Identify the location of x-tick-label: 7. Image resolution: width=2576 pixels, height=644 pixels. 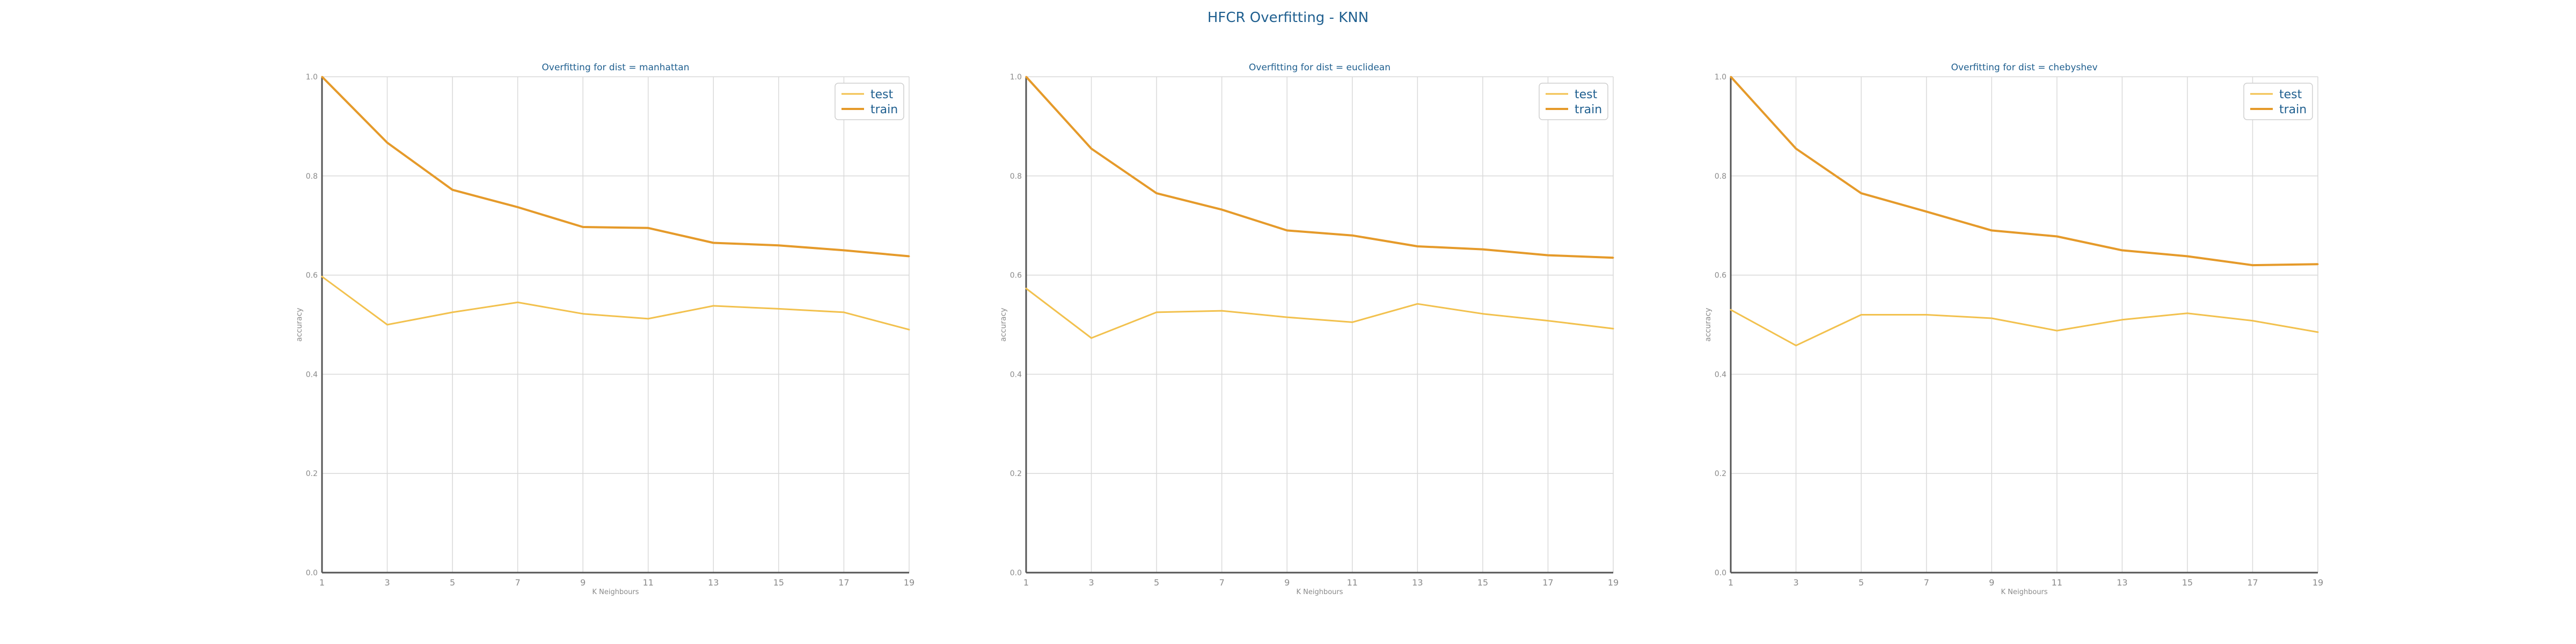
(1926, 582).